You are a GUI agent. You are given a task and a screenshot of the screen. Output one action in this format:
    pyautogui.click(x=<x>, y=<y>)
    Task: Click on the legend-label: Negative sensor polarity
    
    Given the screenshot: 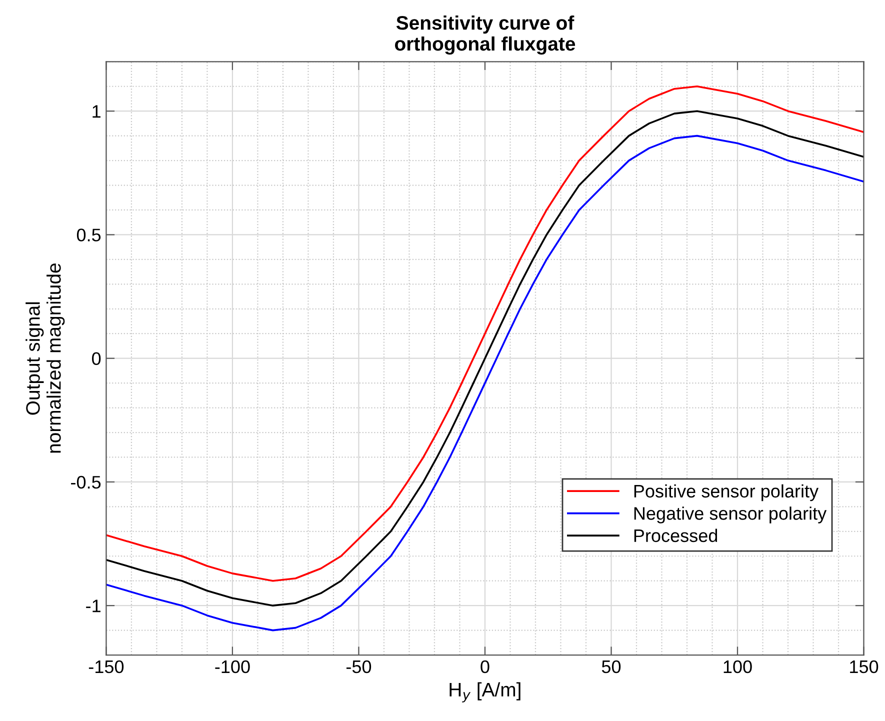 What is the action you would take?
    pyautogui.click(x=730, y=515)
    